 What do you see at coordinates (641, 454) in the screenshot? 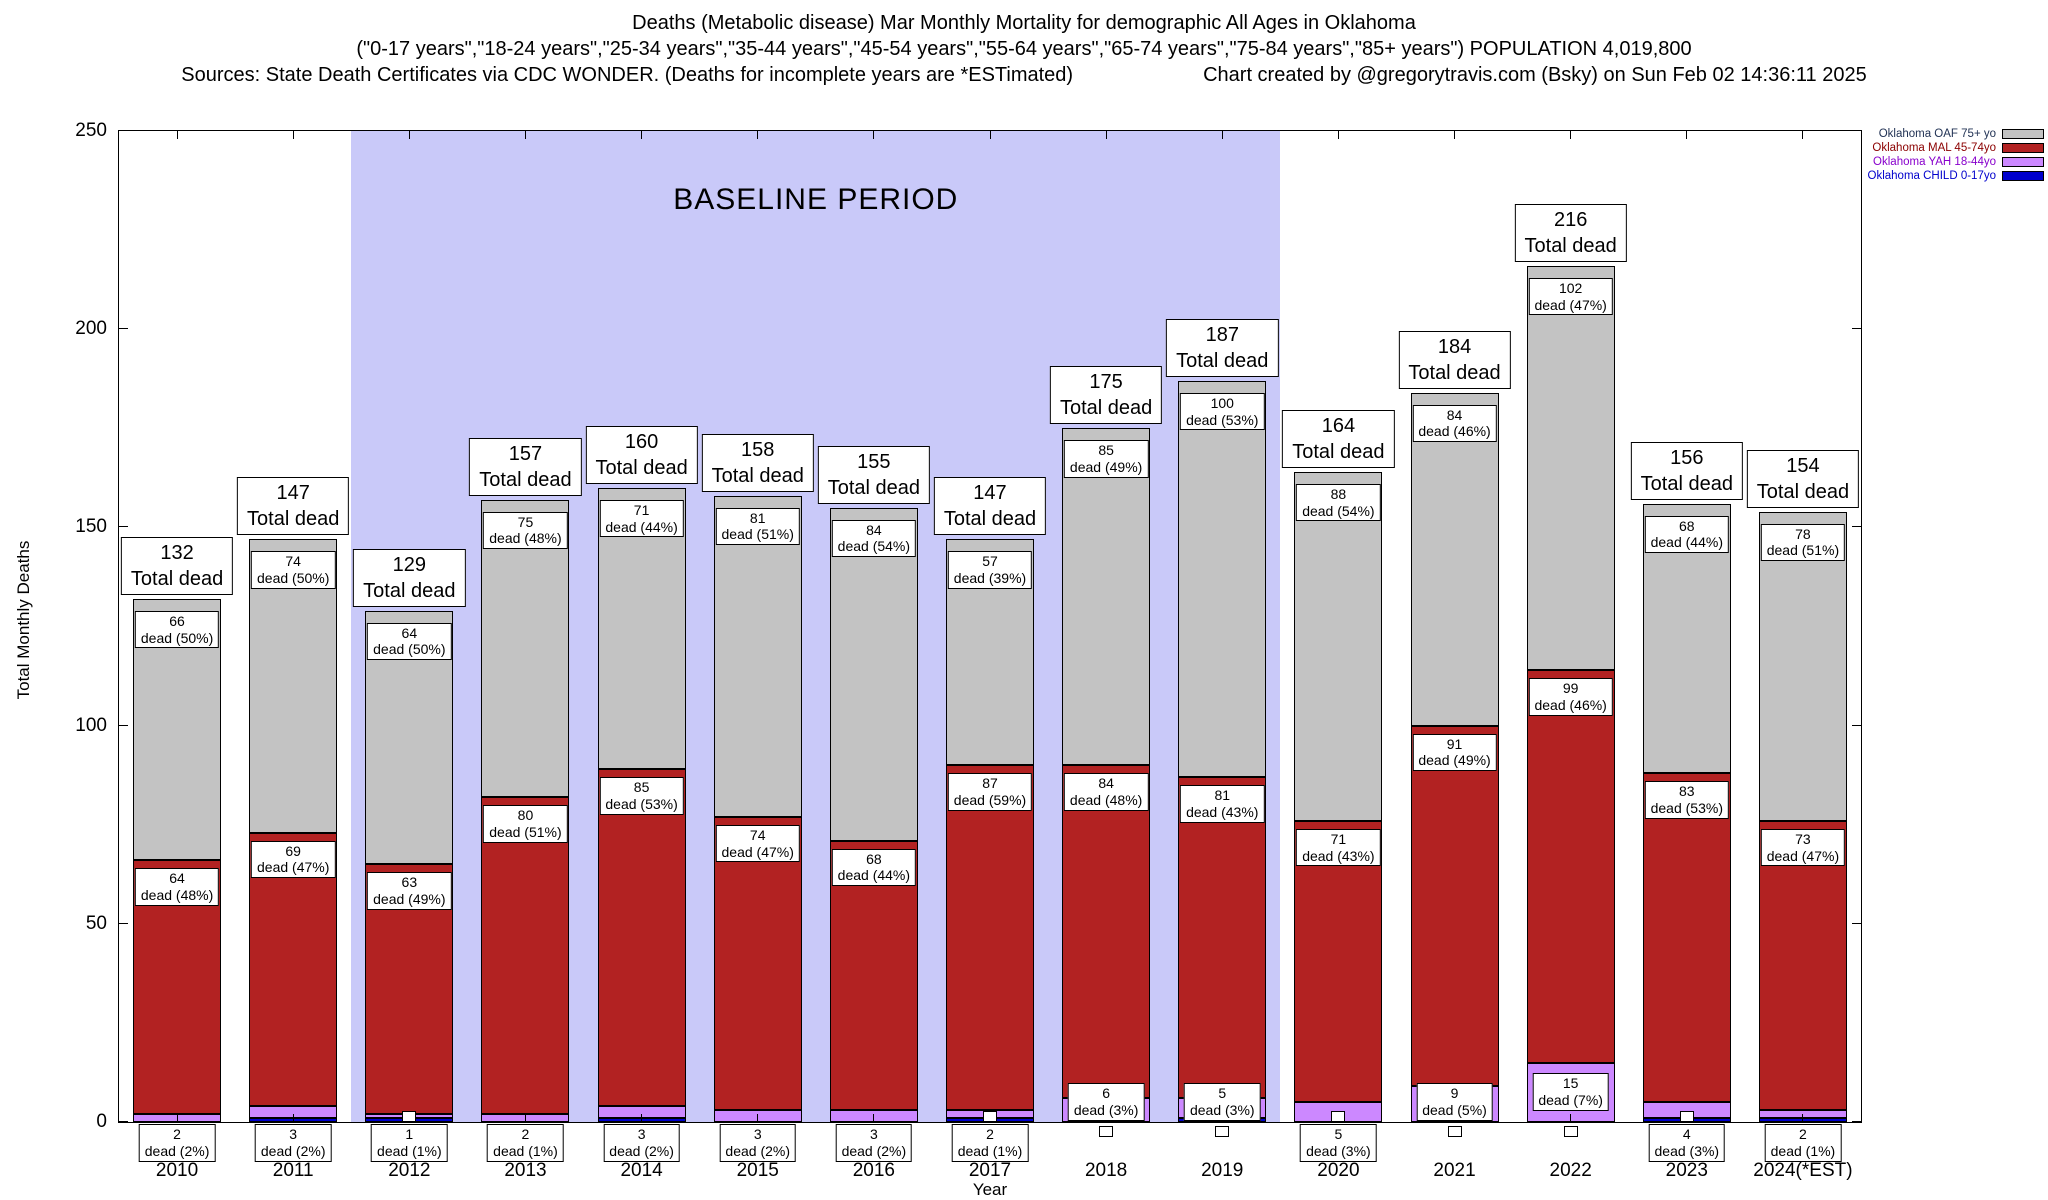
I see `total-label-2014: 160 Total dead` at bounding box center [641, 454].